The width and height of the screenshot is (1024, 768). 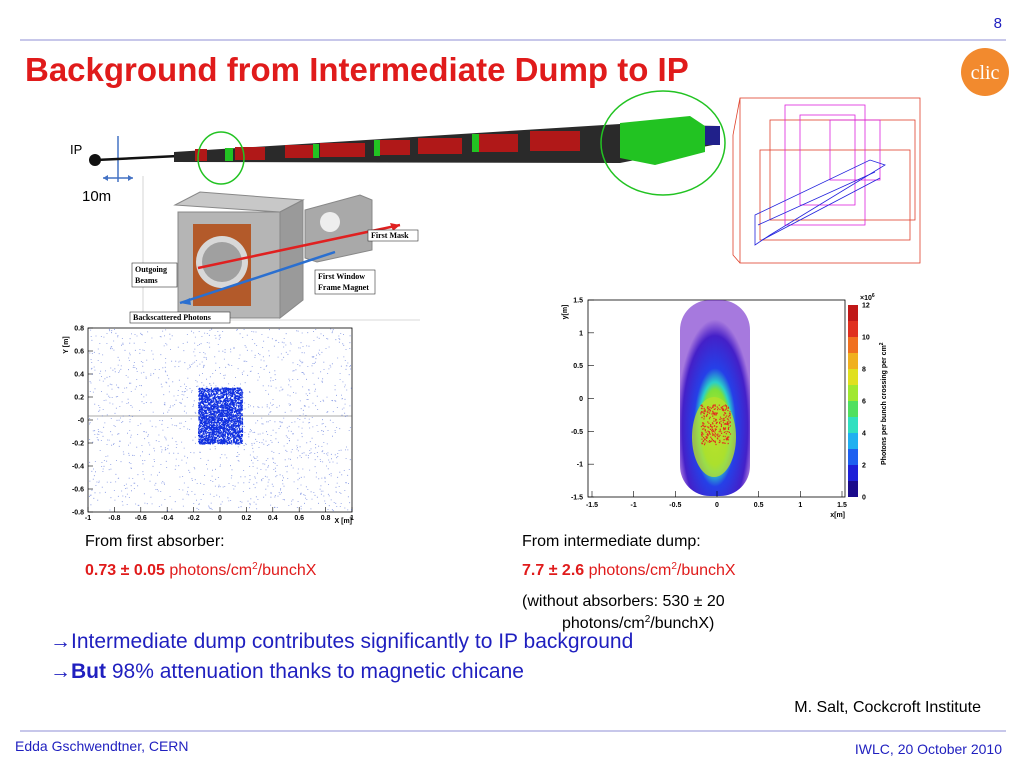 I want to click on result-heading: From intermediate dump:, so click(x=611, y=541).